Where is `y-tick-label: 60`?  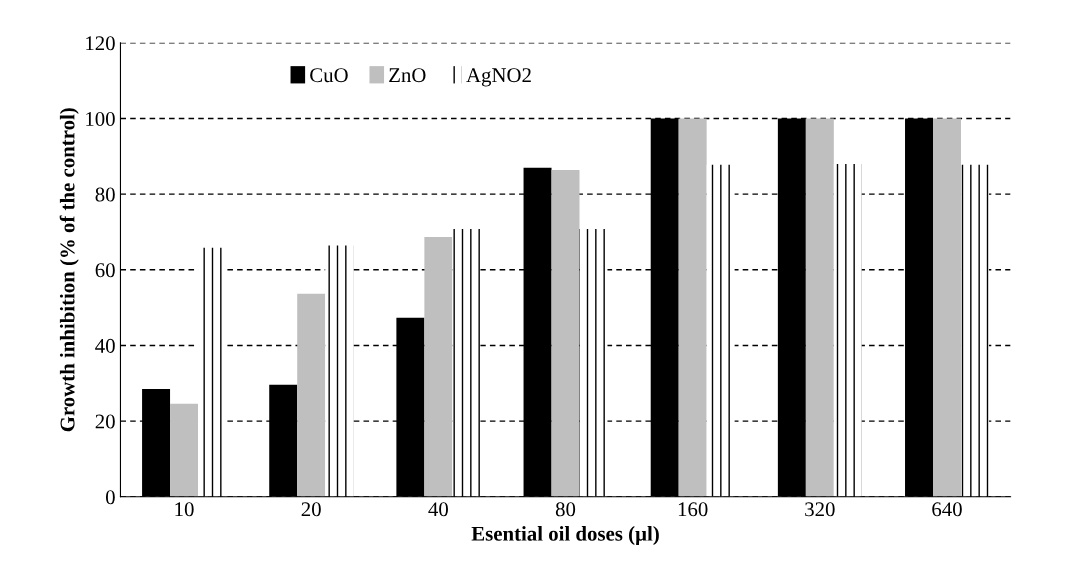
y-tick-label: 60 is located at coordinates (105, 270).